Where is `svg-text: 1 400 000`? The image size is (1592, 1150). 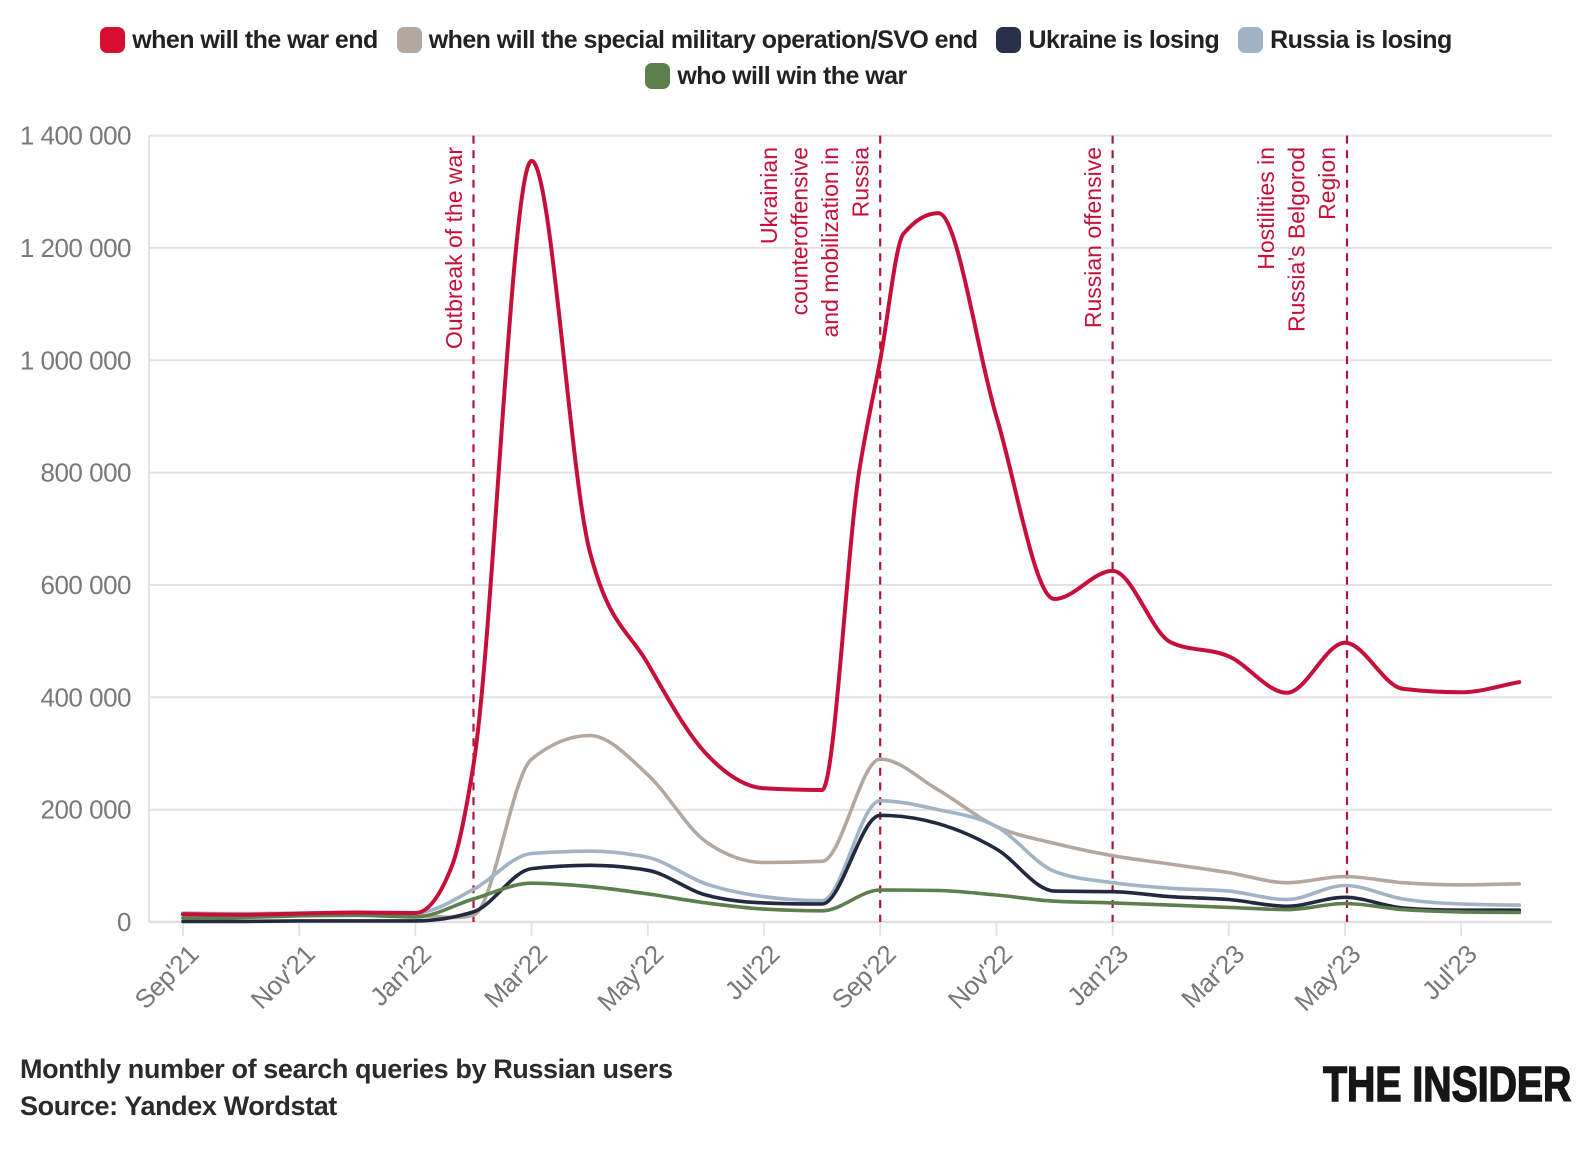 svg-text: 1 400 000 is located at coordinates (75, 136).